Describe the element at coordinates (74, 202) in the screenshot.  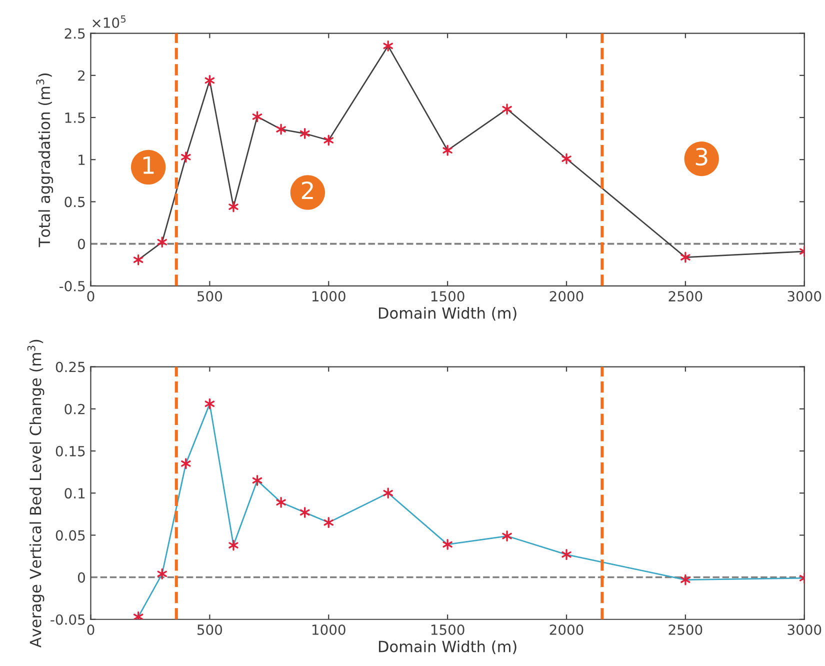
I see `y-tick-label: 0.5` at that location.